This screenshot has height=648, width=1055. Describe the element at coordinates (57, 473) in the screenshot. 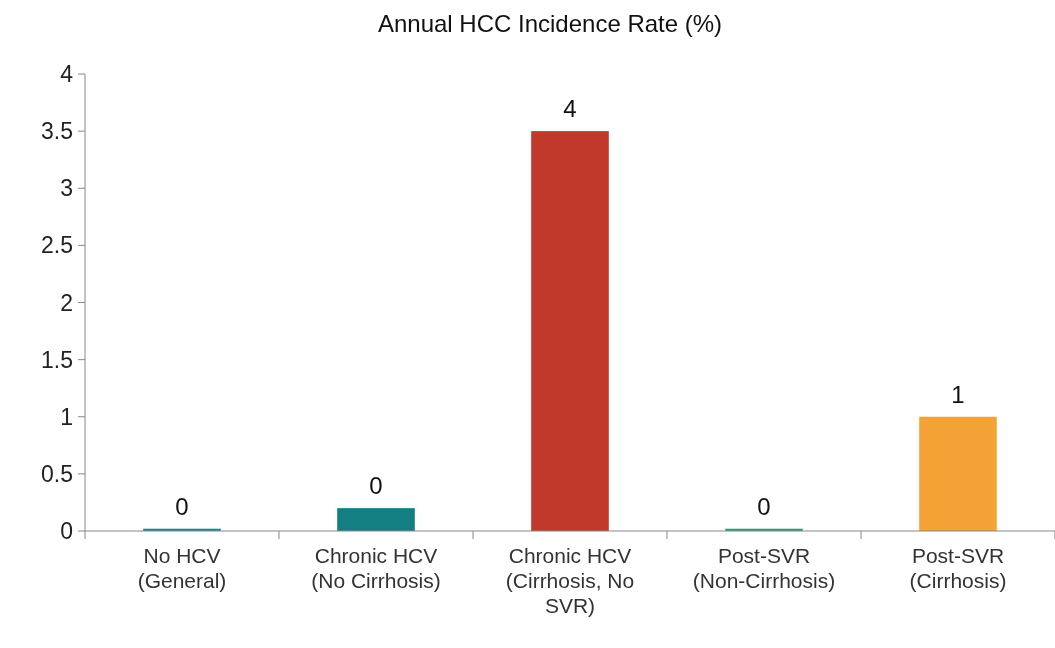

I see `y-tick-label: 0.5` at that location.